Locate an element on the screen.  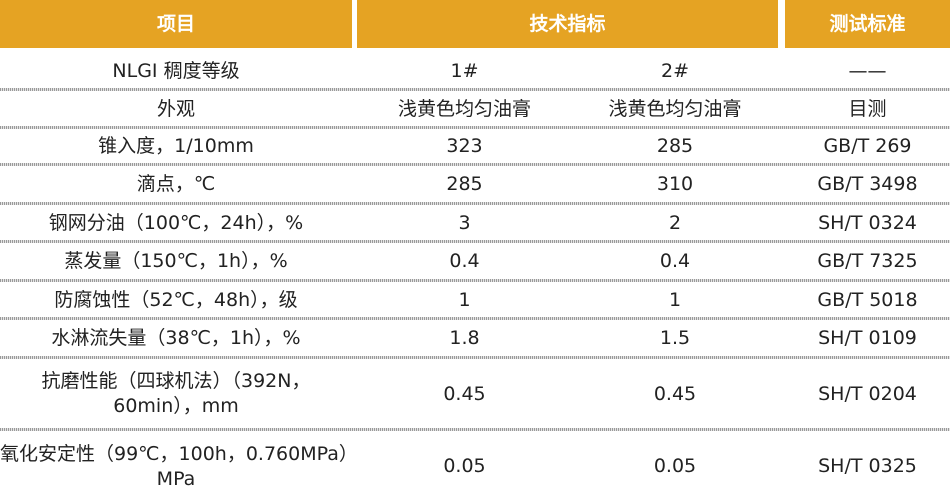
row-label: 防腐蚀性（52℃，48h），级 is located at coordinates (176, 299).